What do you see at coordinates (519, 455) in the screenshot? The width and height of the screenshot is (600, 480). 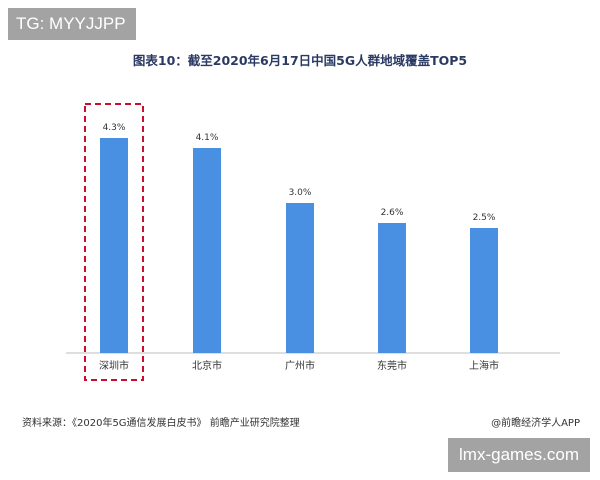 I see `watermark-bottom-right: lmx-games.com` at bounding box center [519, 455].